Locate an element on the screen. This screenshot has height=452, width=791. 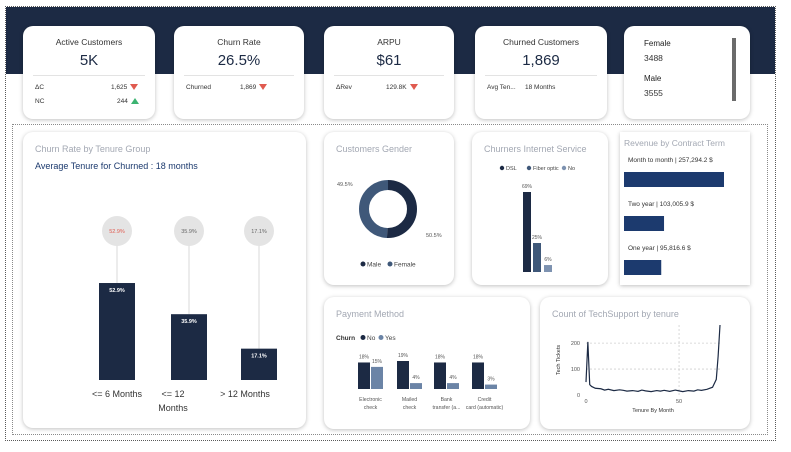
slice-label: 49.5% is located at coordinates (345, 185).